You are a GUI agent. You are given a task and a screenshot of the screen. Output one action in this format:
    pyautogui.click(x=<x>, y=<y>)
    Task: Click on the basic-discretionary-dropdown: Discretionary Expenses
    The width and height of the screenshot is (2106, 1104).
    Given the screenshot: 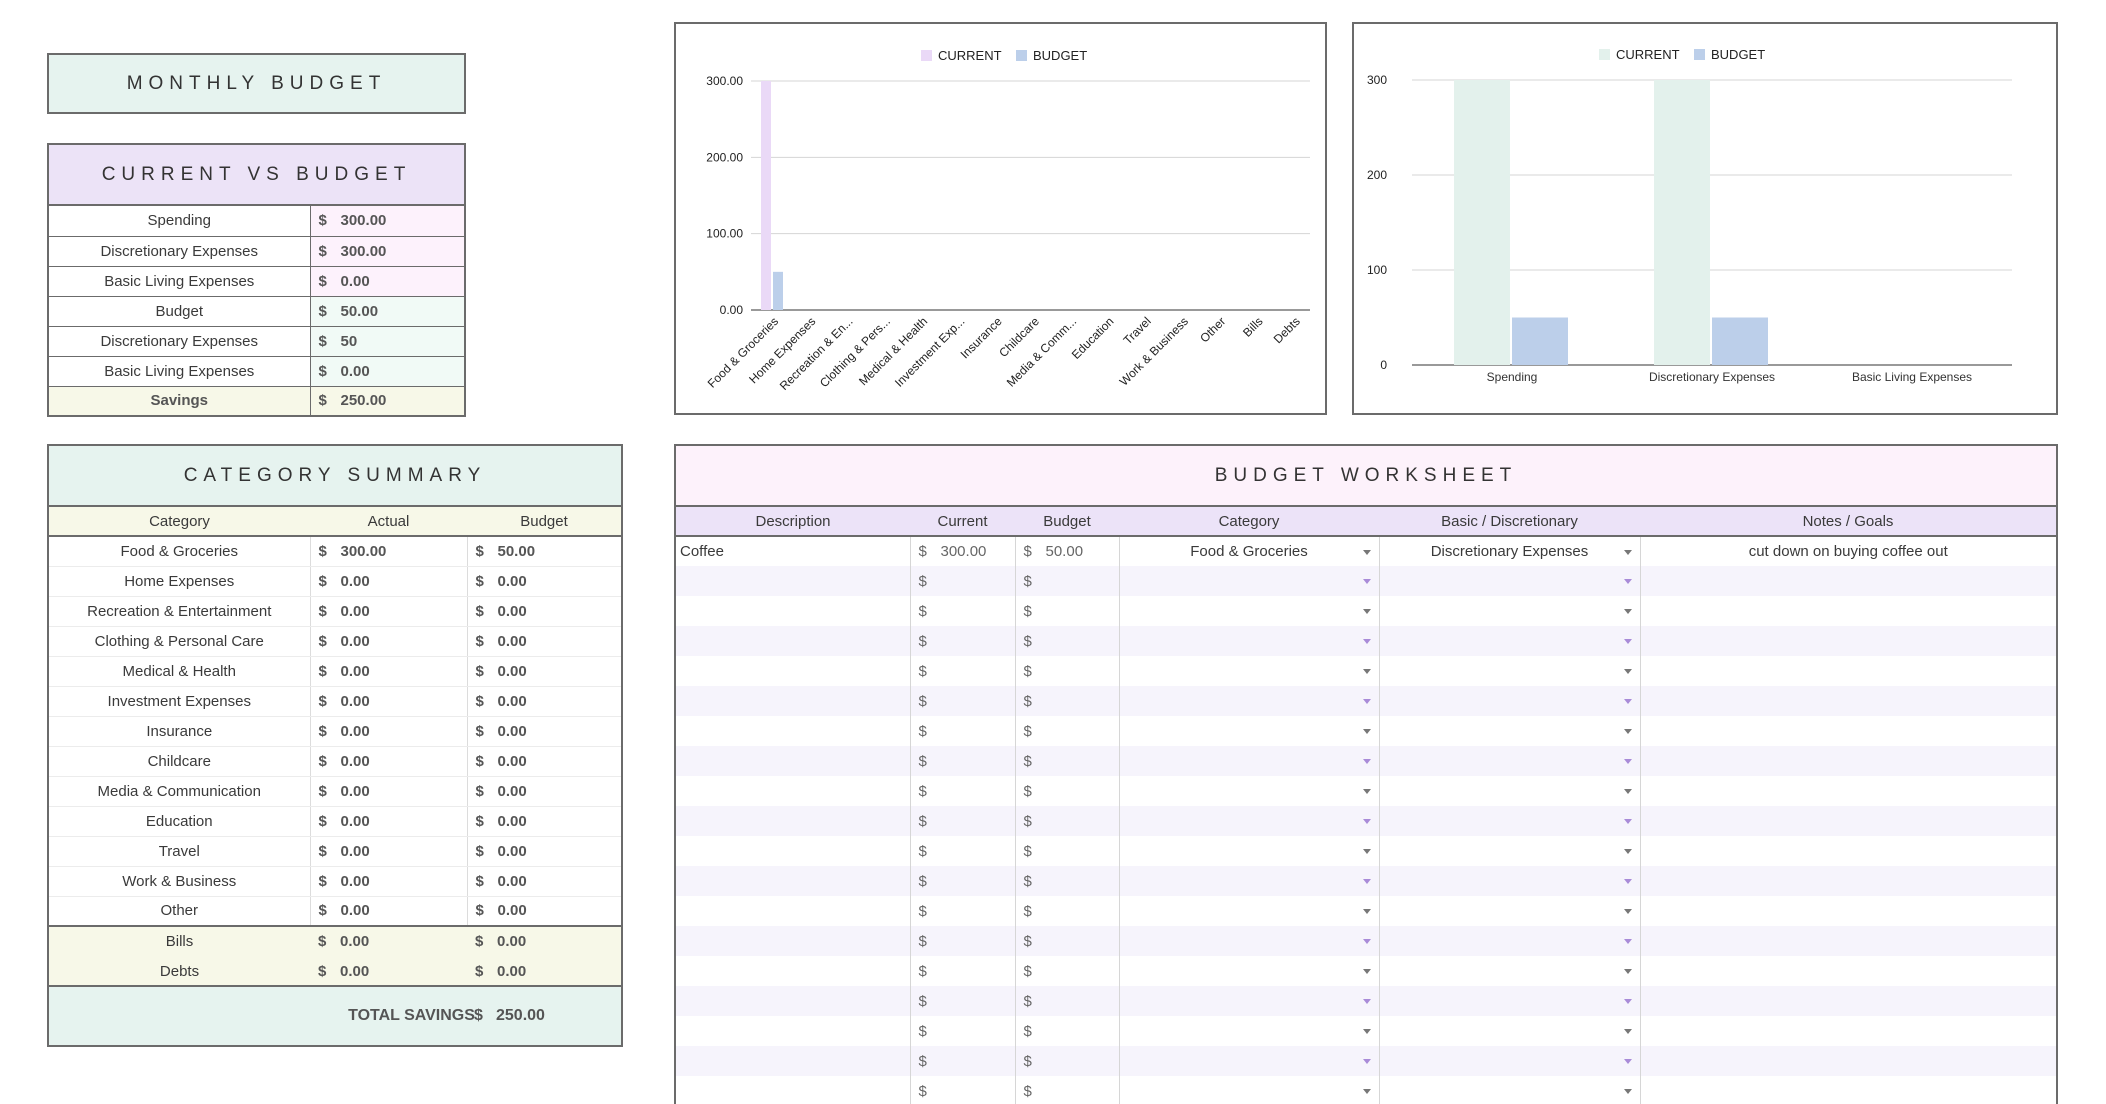 What is the action you would take?
    pyautogui.click(x=1510, y=551)
    